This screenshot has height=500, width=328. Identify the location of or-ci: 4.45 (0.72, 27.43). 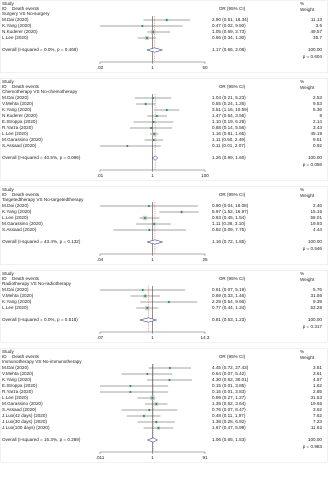
(230, 367).